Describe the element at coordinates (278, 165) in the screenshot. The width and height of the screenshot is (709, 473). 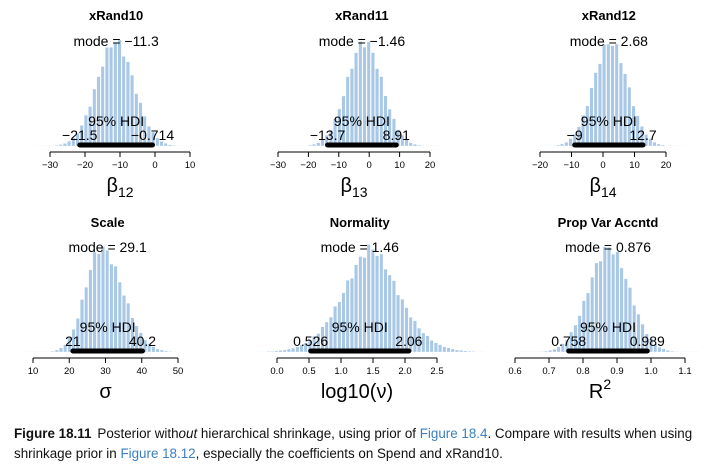
I see `x-tick-label: −30` at that location.